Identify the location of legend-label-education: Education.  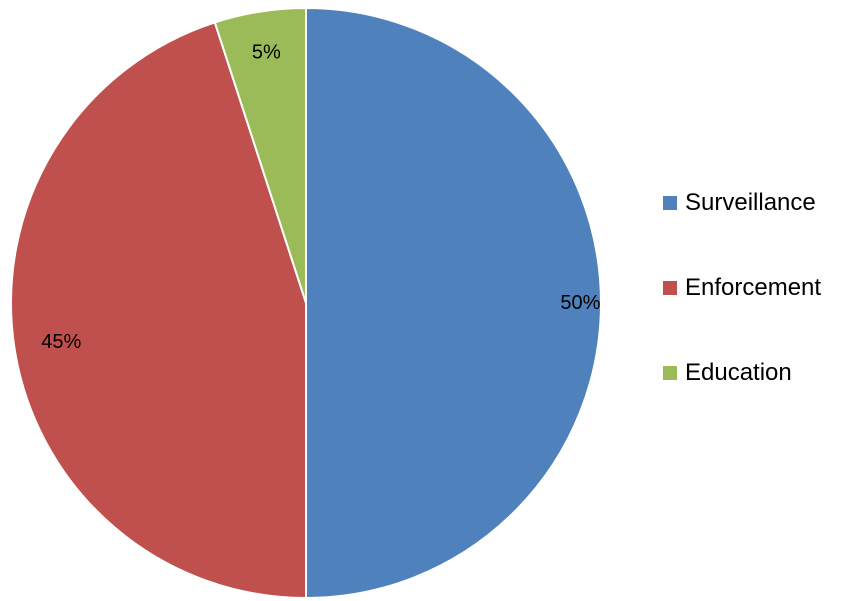
(738, 372).